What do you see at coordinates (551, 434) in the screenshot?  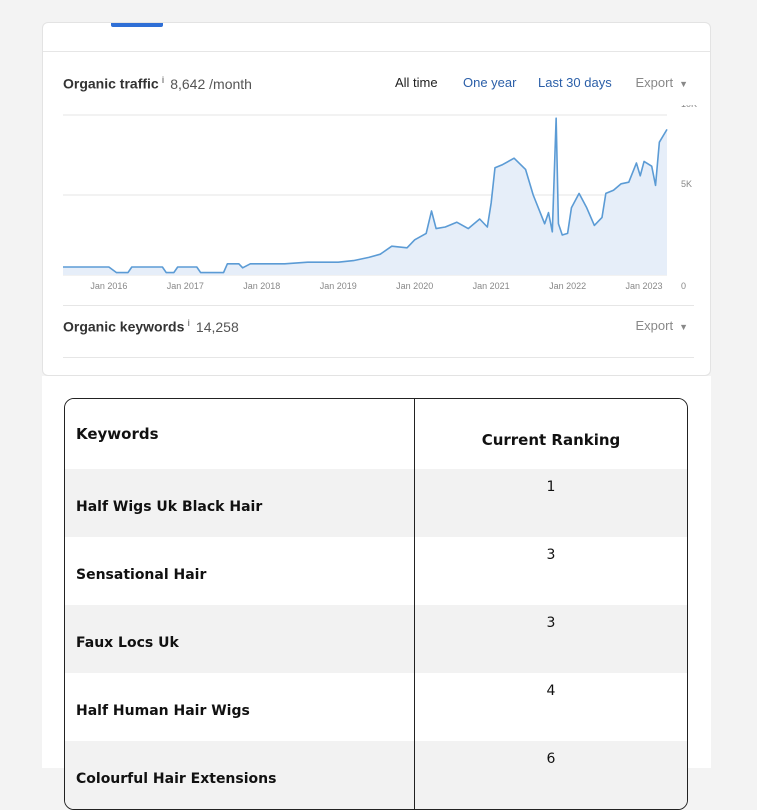 I see `ranking-column-header: Current Ranking` at bounding box center [551, 434].